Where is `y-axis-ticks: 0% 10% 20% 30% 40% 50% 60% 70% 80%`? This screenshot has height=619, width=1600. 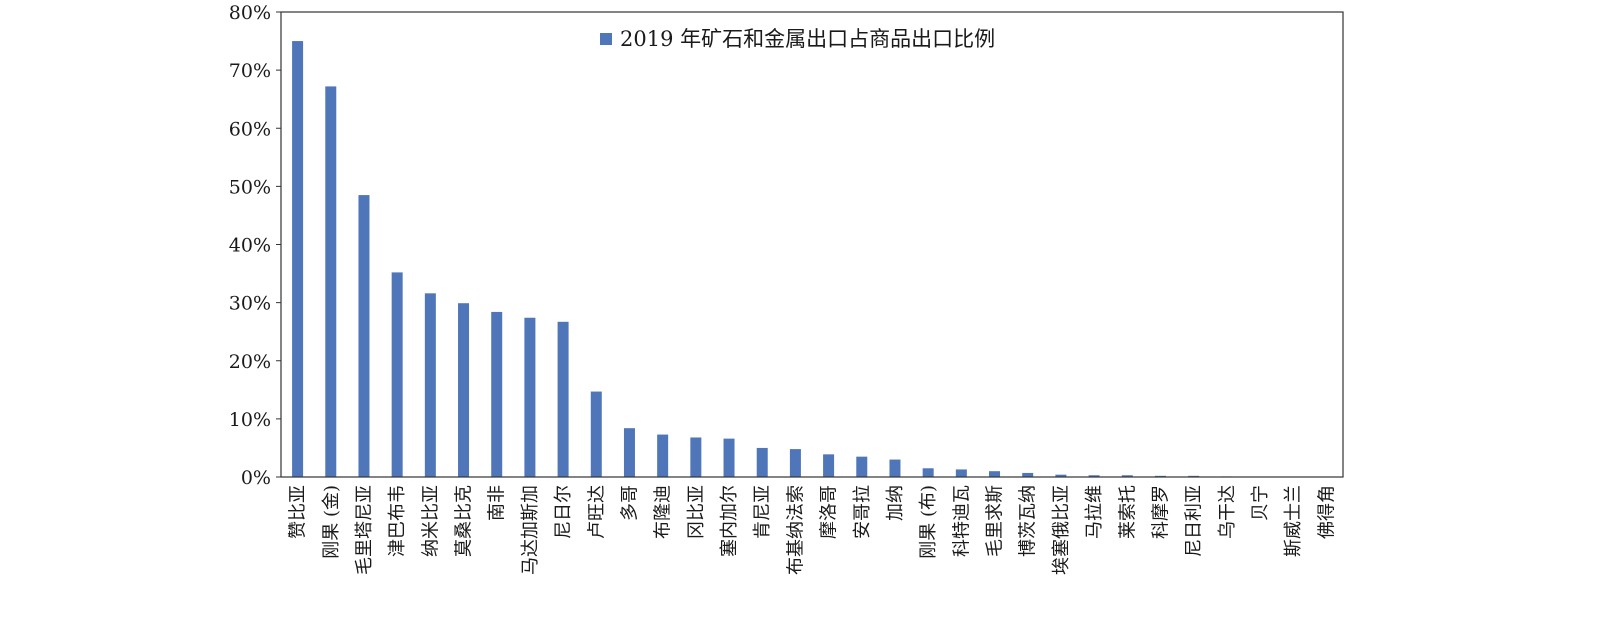 y-axis-ticks: 0% 10% 20% 30% 40% 50% 60% 70% 80% is located at coordinates (255, 245).